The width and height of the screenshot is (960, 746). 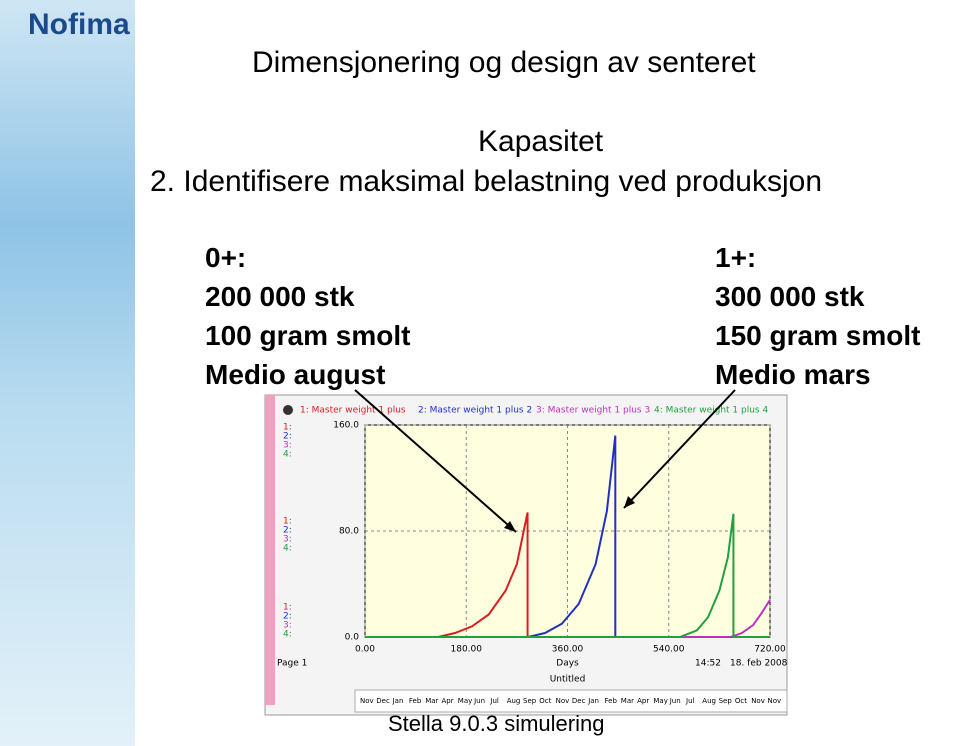 What do you see at coordinates (496, 723) in the screenshot?
I see `caption: Stella 9.0.3 simulering` at bounding box center [496, 723].